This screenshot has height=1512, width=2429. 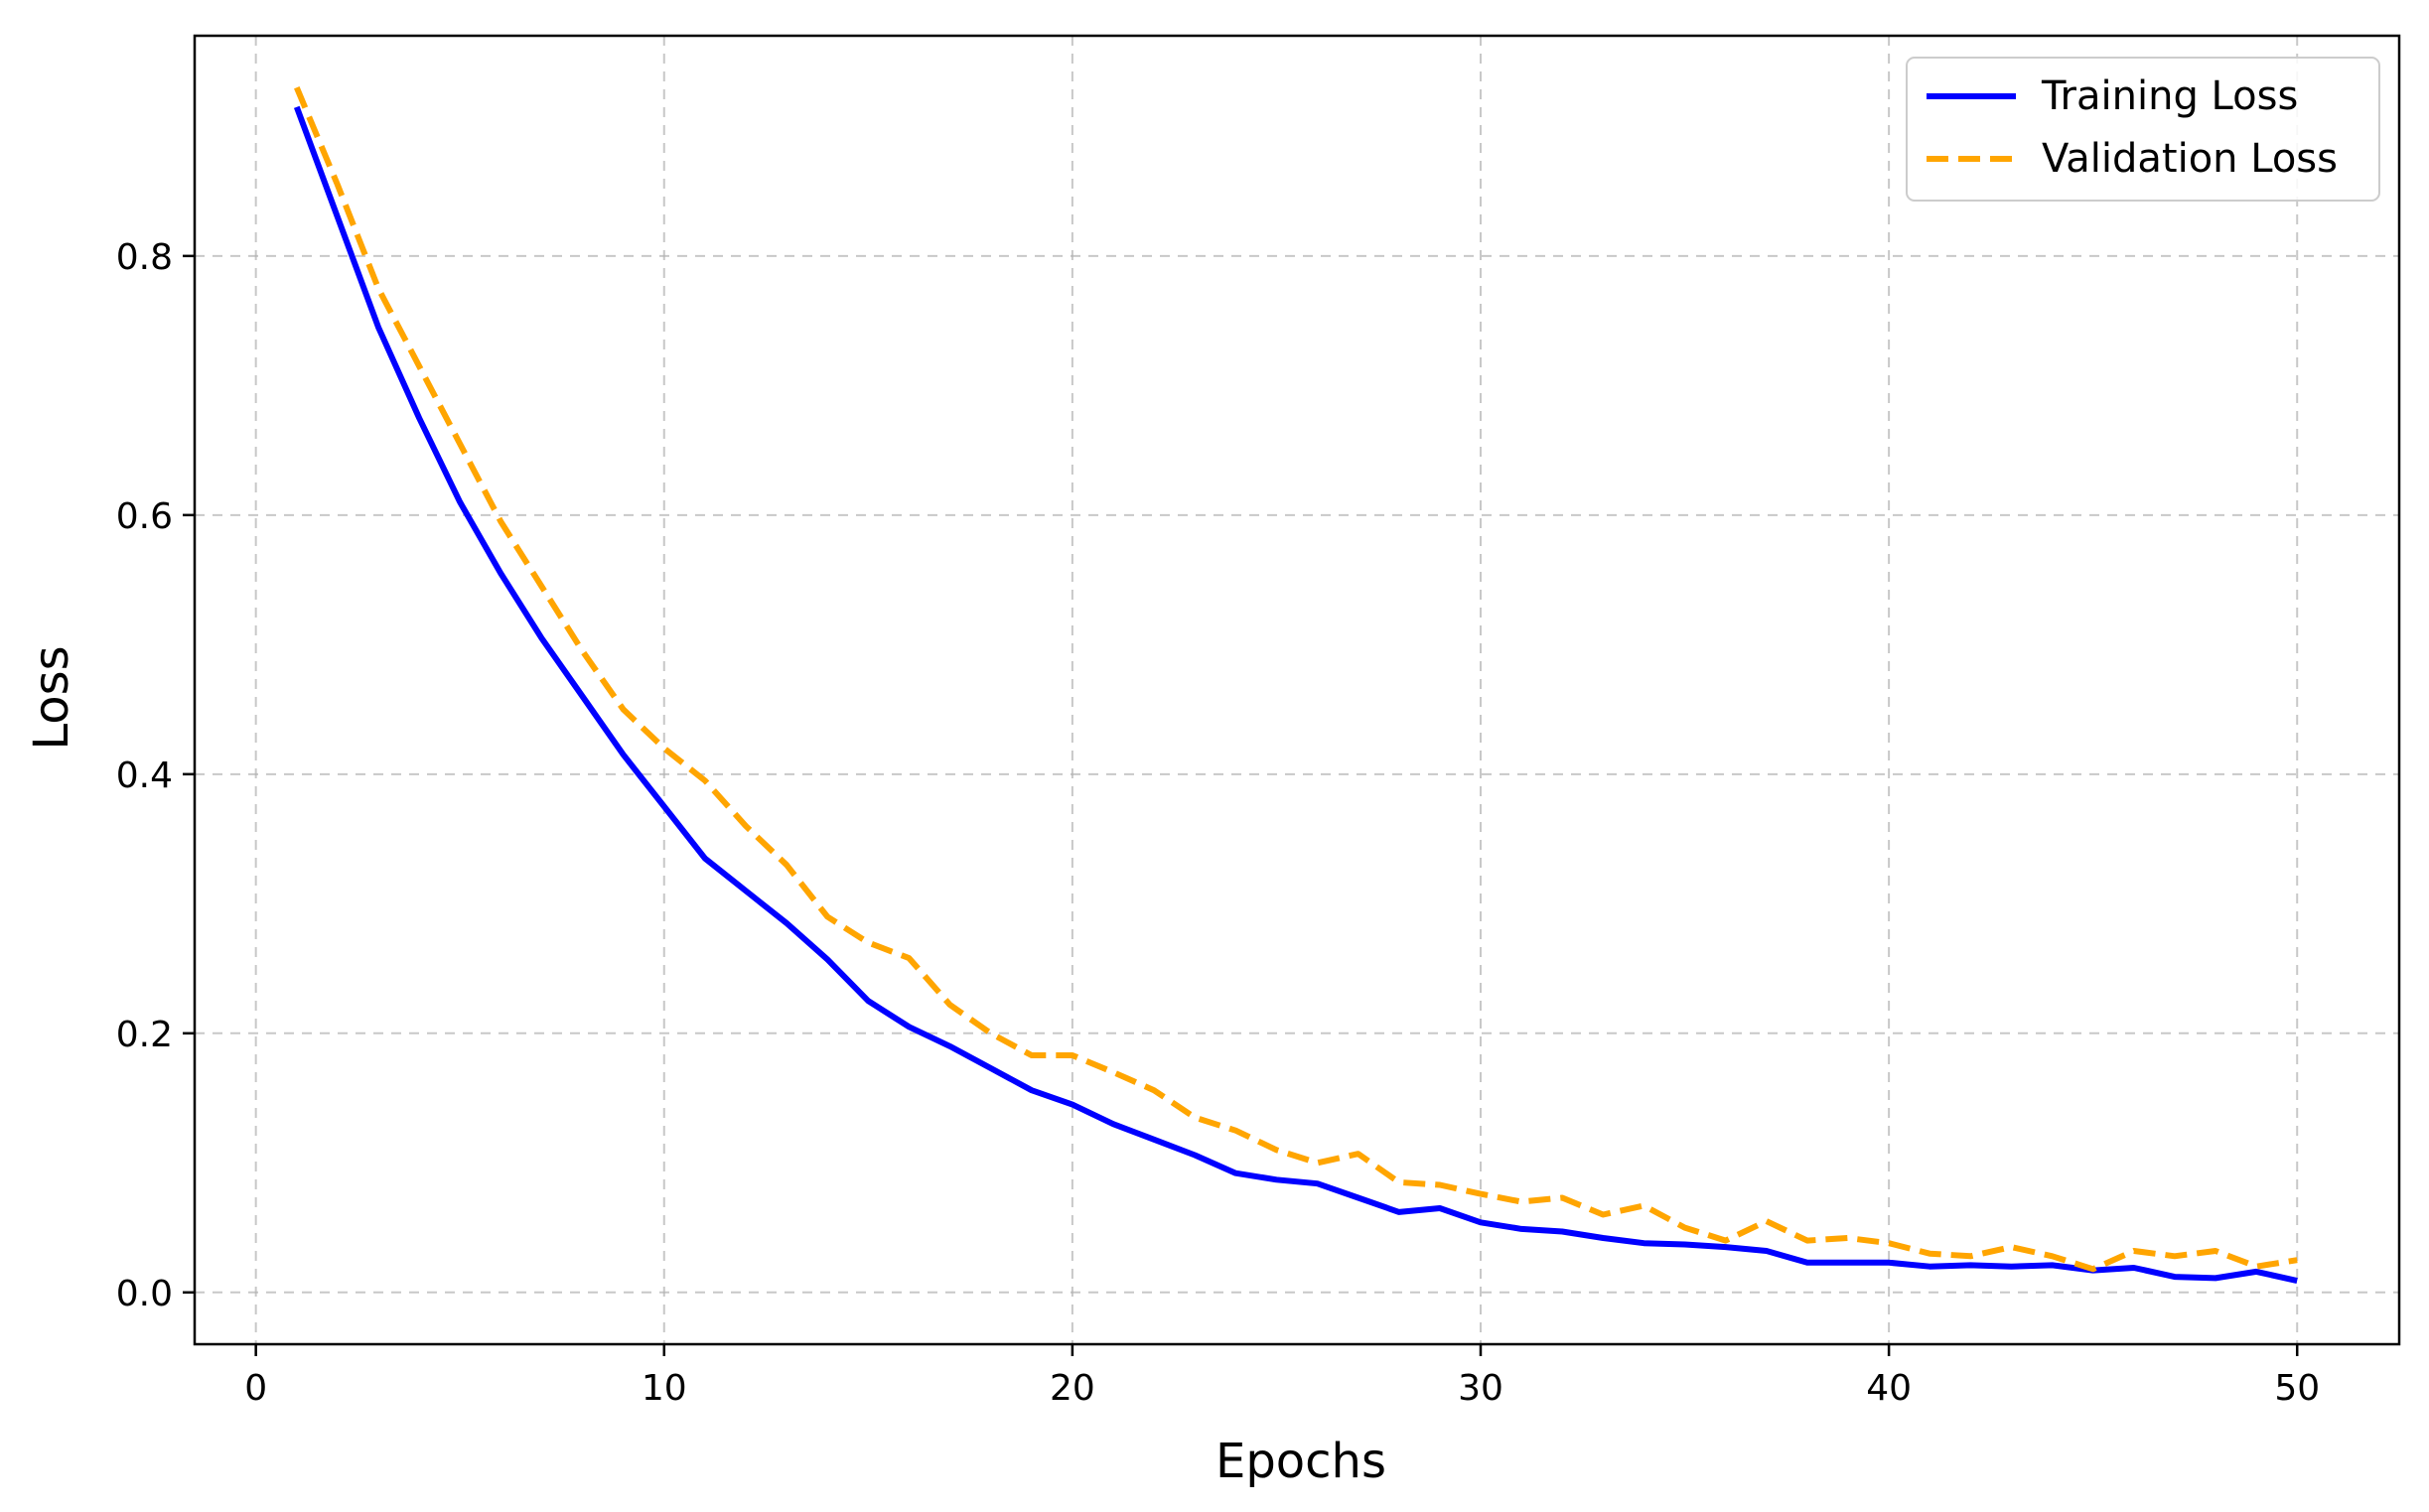 What do you see at coordinates (1889, 1388) in the screenshot?
I see `x-tick-label: 40` at bounding box center [1889, 1388].